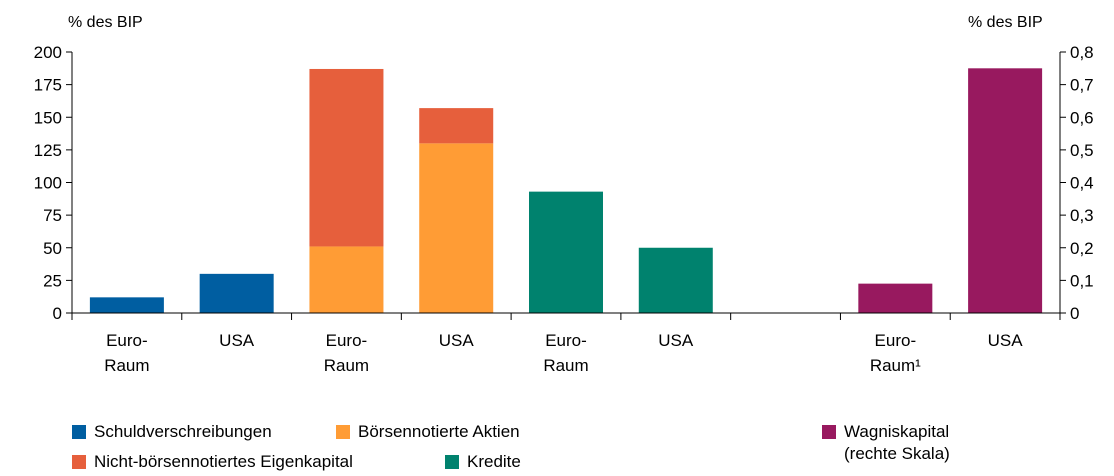 The width and height of the screenshot is (1114, 476). What do you see at coordinates (1082, 248) in the screenshot?
I see `y-right-tick-label: 0,2` at bounding box center [1082, 248].